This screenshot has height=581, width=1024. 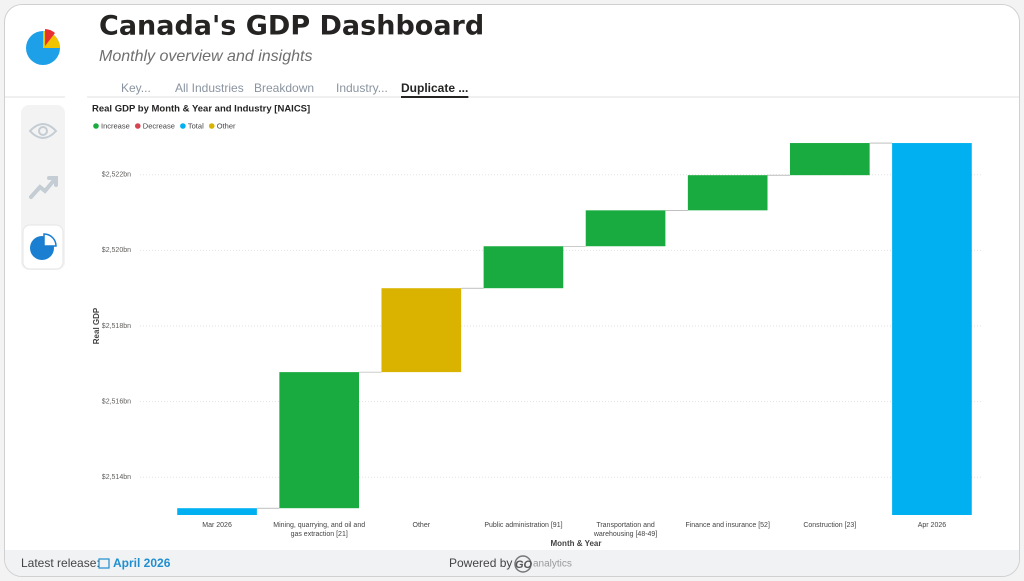 What do you see at coordinates (116, 250) in the screenshot?
I see `y-tick-label: $2,520bn` at bounding box center [116, 250].